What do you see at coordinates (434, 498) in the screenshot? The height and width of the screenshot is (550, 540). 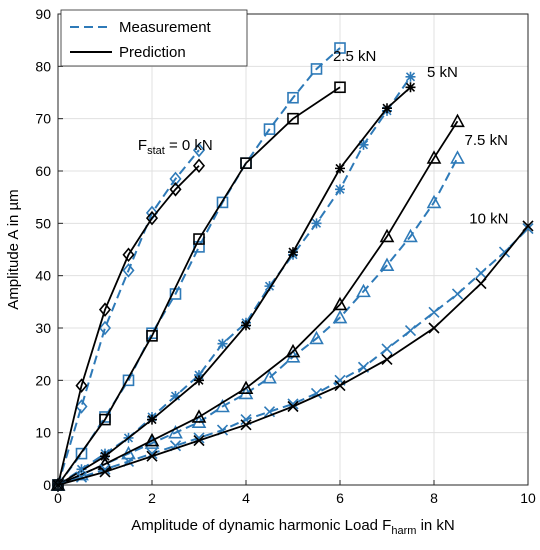 I see `x-tick-label: 8` at bounding box center [434, 498].